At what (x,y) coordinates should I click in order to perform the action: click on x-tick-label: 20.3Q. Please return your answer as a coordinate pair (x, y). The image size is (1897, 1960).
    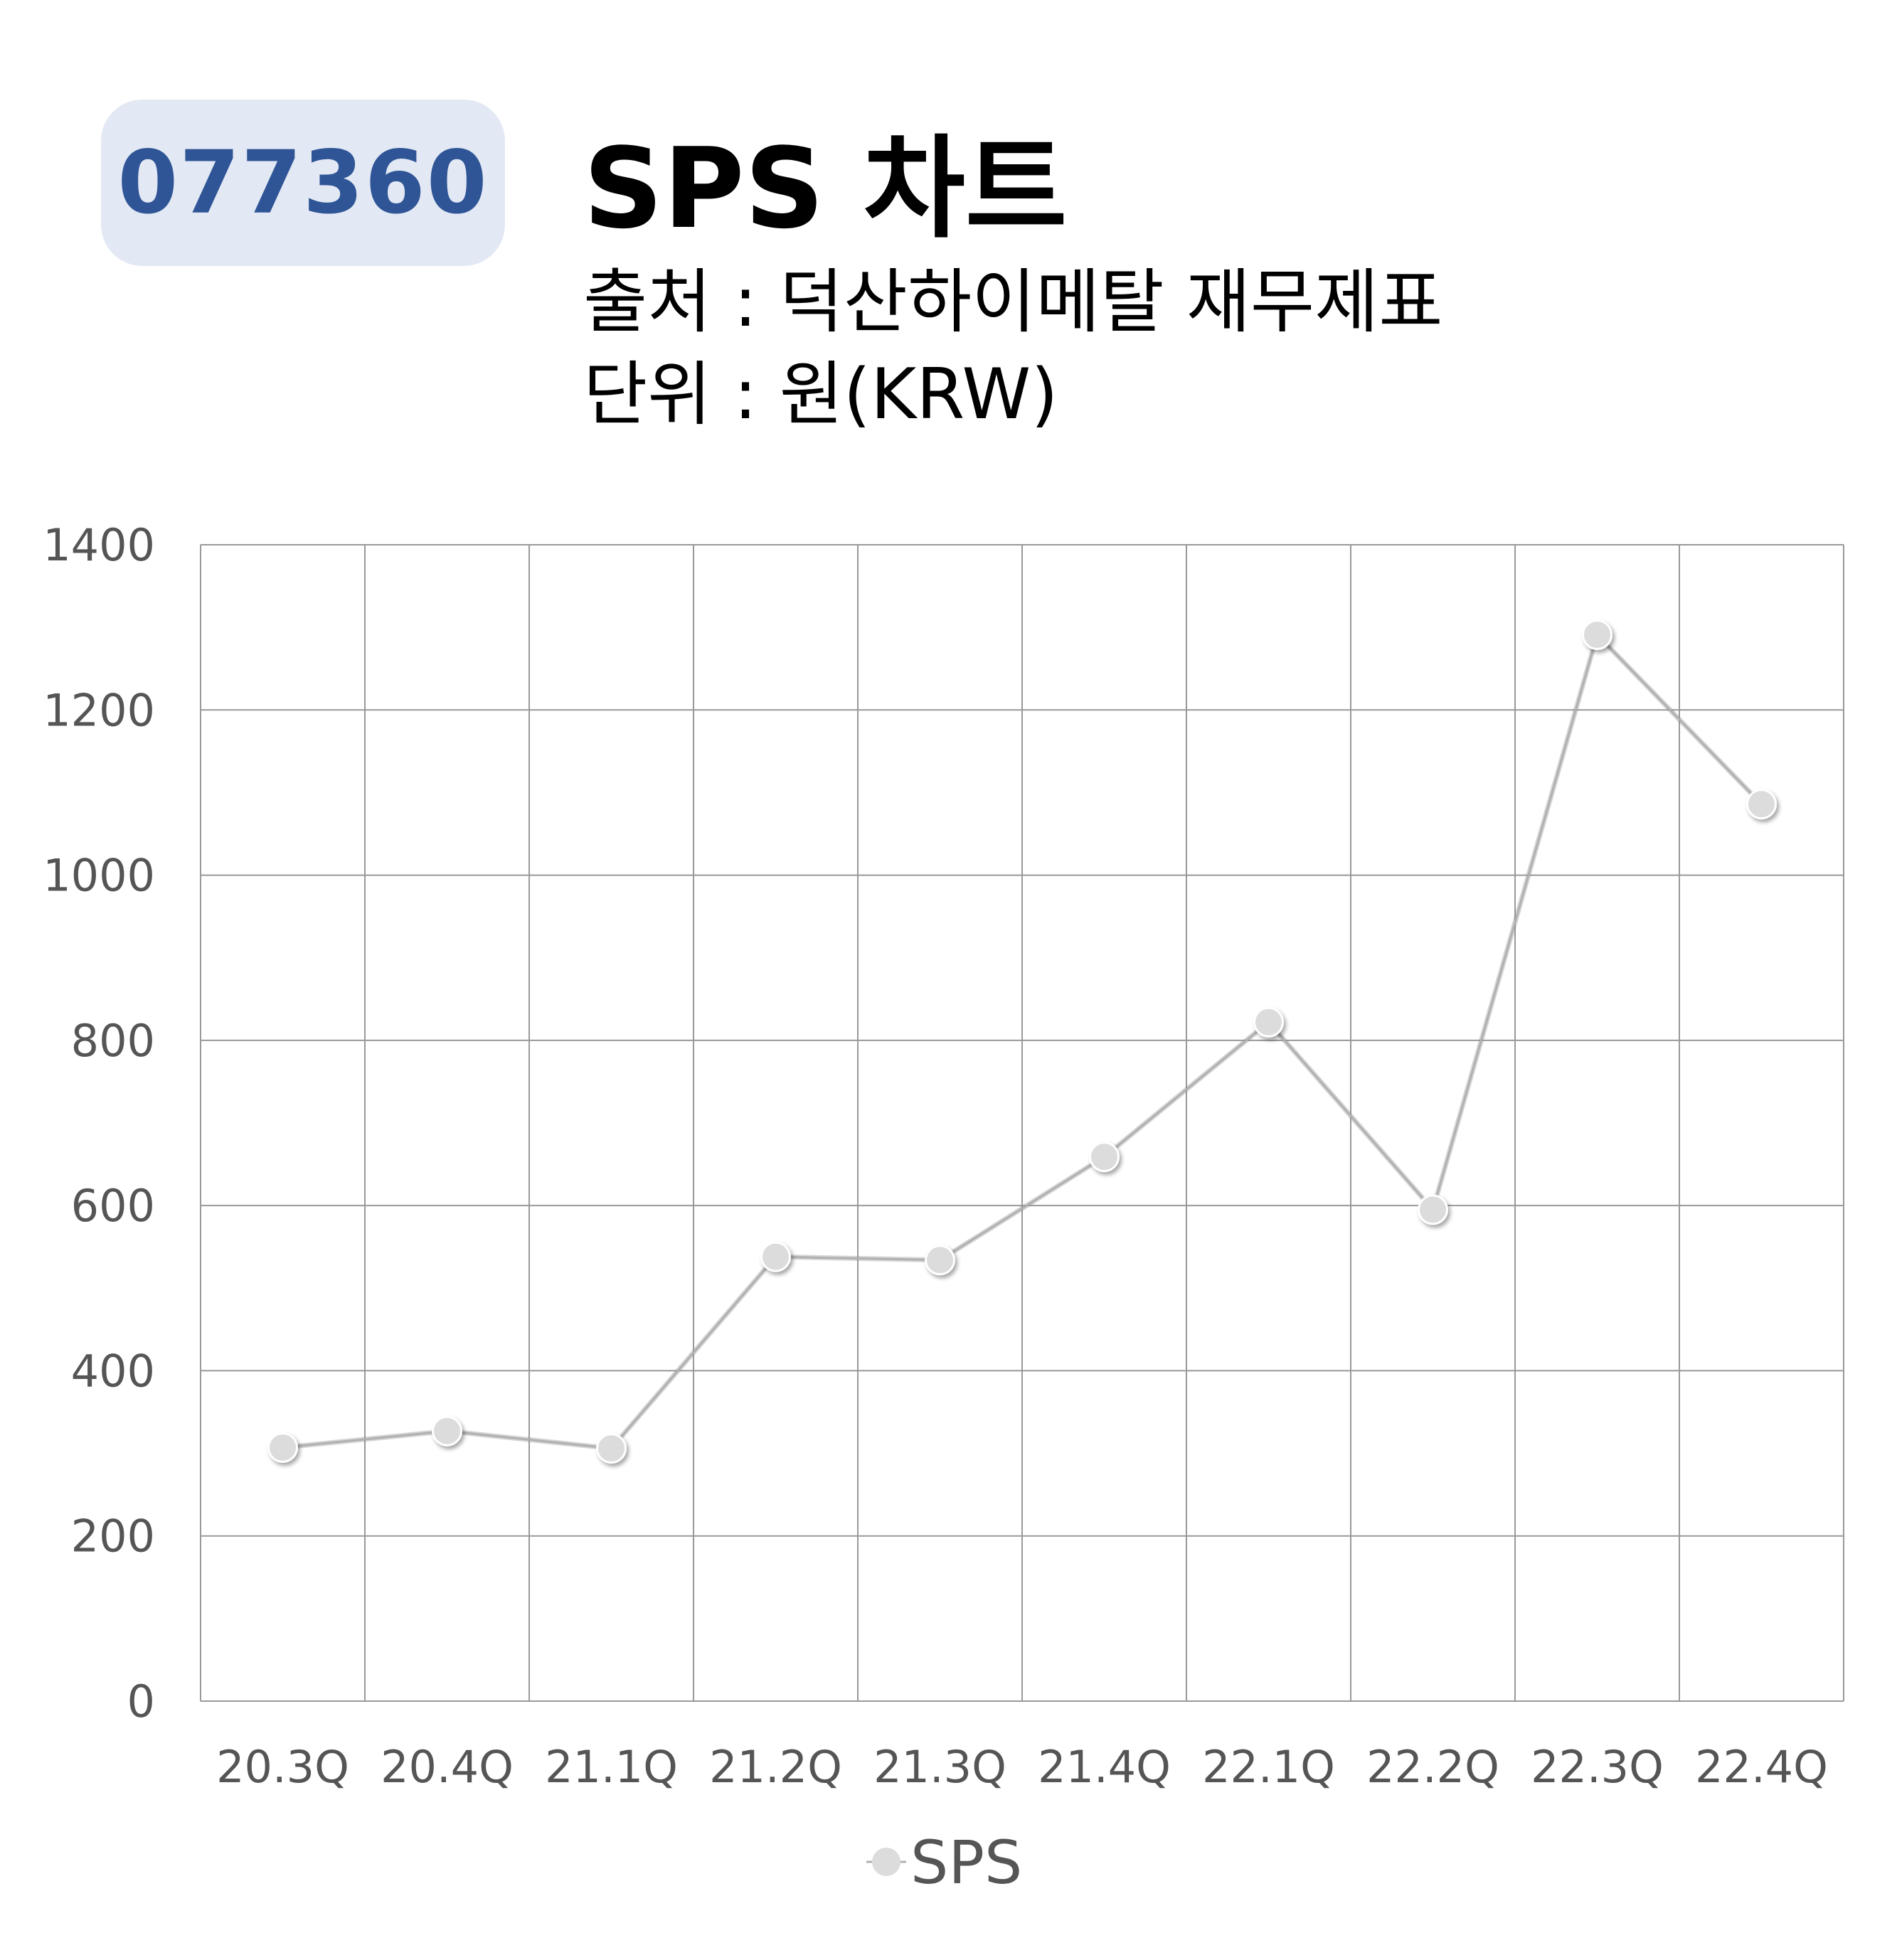
    Looking at the image, I should click on (283, 1767).